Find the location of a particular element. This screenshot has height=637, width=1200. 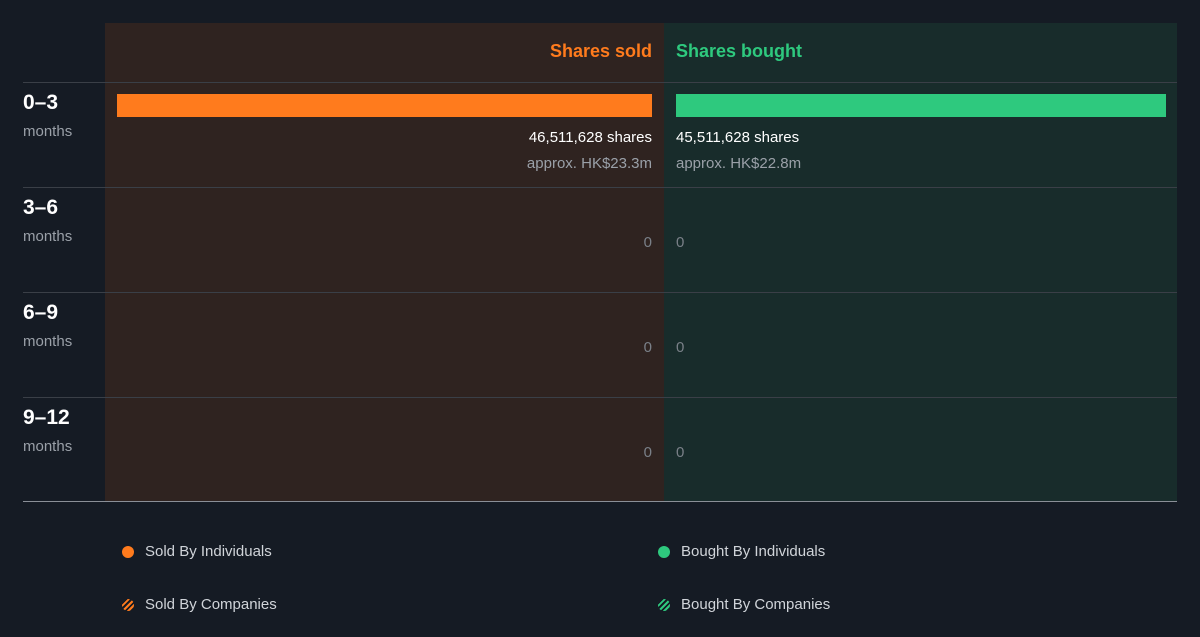

row-label-0-3: 0–3 months is located at coordinates (47, 115).